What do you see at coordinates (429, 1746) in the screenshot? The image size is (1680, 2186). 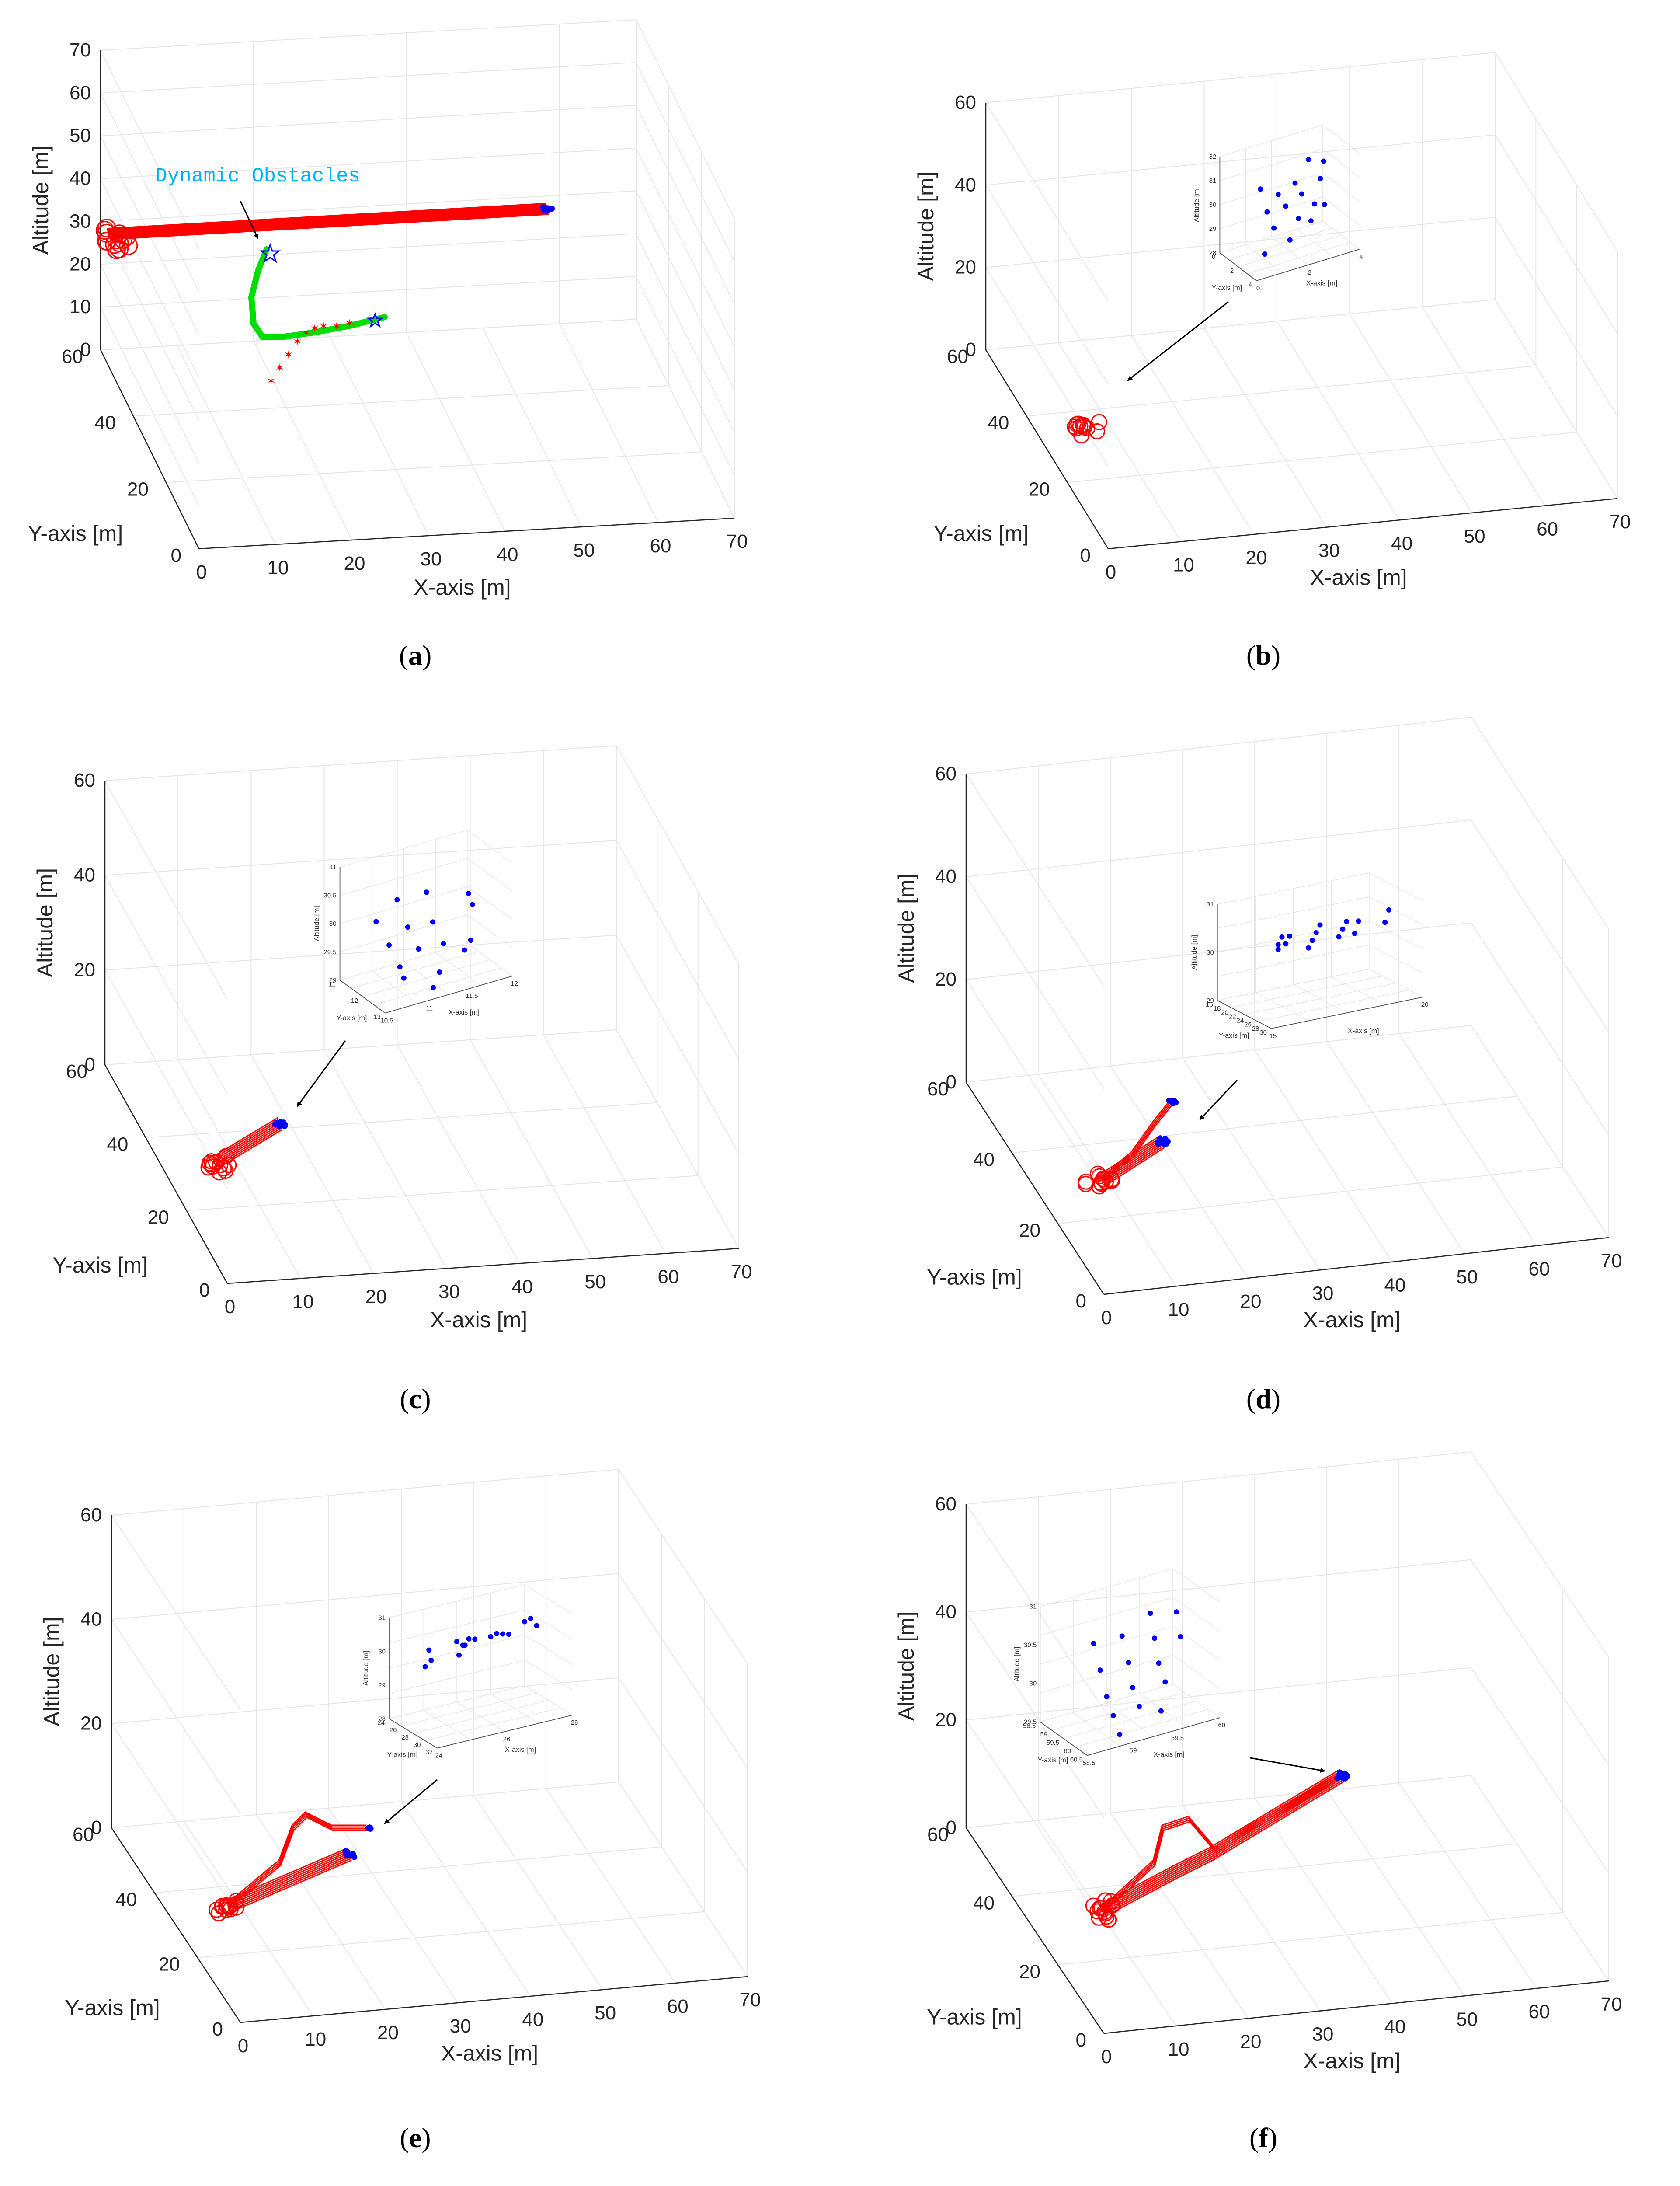 I see `axes-grid` at bounding box center [429, 1746].